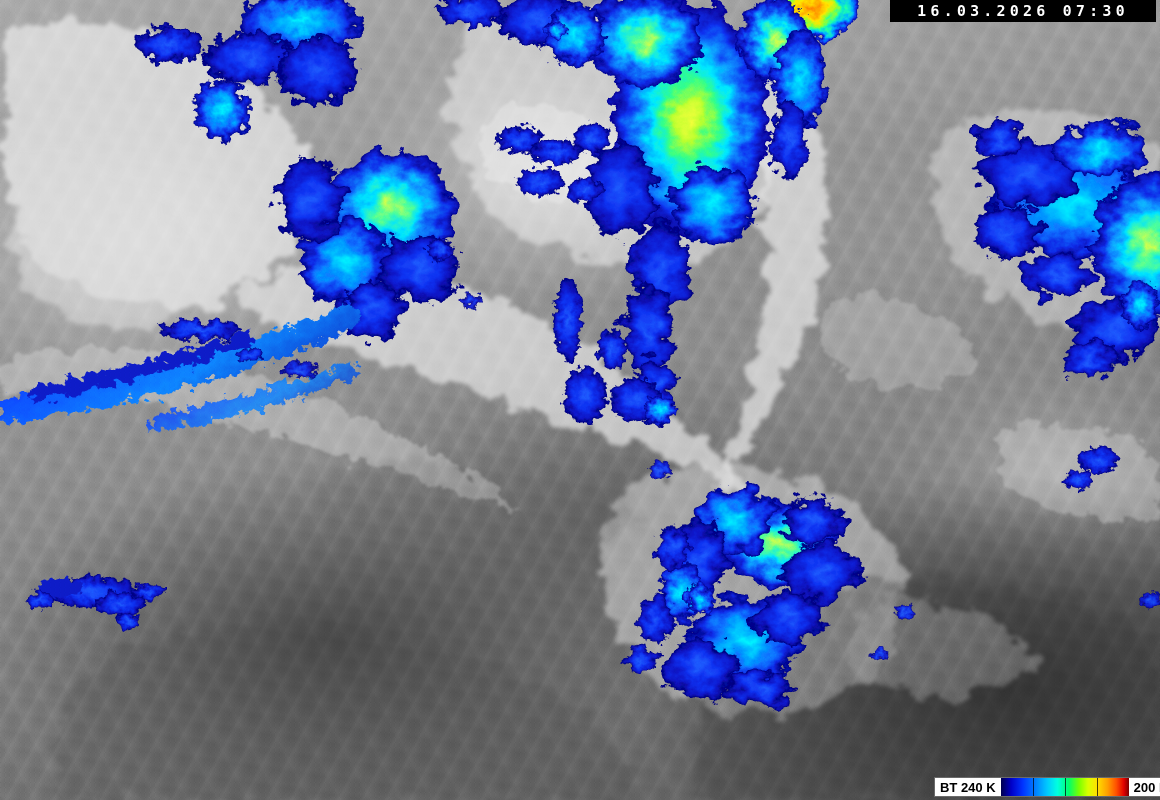  Describe the element at coordinates (181, 366) in the screenshot. I see `region-north-west-frontal-band` at that location.